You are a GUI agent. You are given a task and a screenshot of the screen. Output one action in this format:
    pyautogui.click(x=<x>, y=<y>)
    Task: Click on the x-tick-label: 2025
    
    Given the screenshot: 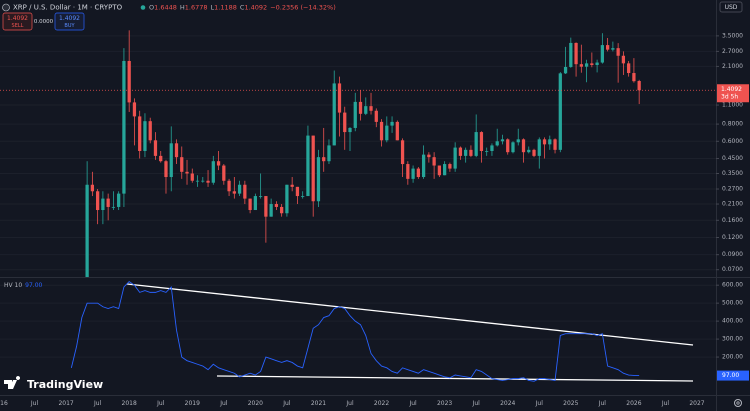 What is the action you would take?
    pyautogui.click(x=570, y=403)
    